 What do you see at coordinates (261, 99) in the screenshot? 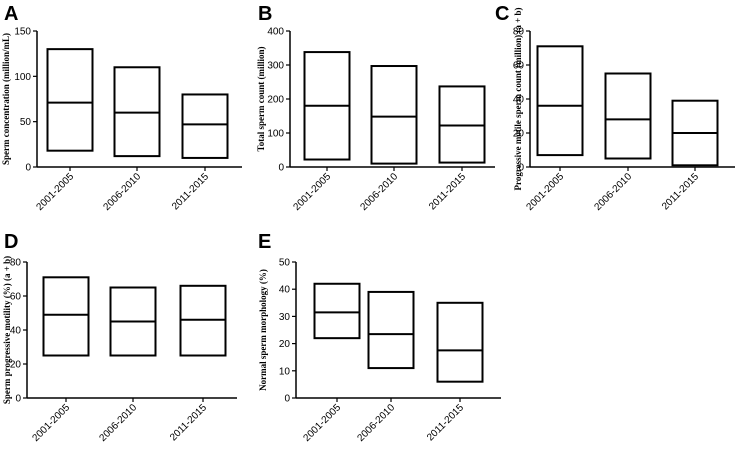
I see `y-axis-title: Total sperm count (million)` at bounding box center [261, 99].